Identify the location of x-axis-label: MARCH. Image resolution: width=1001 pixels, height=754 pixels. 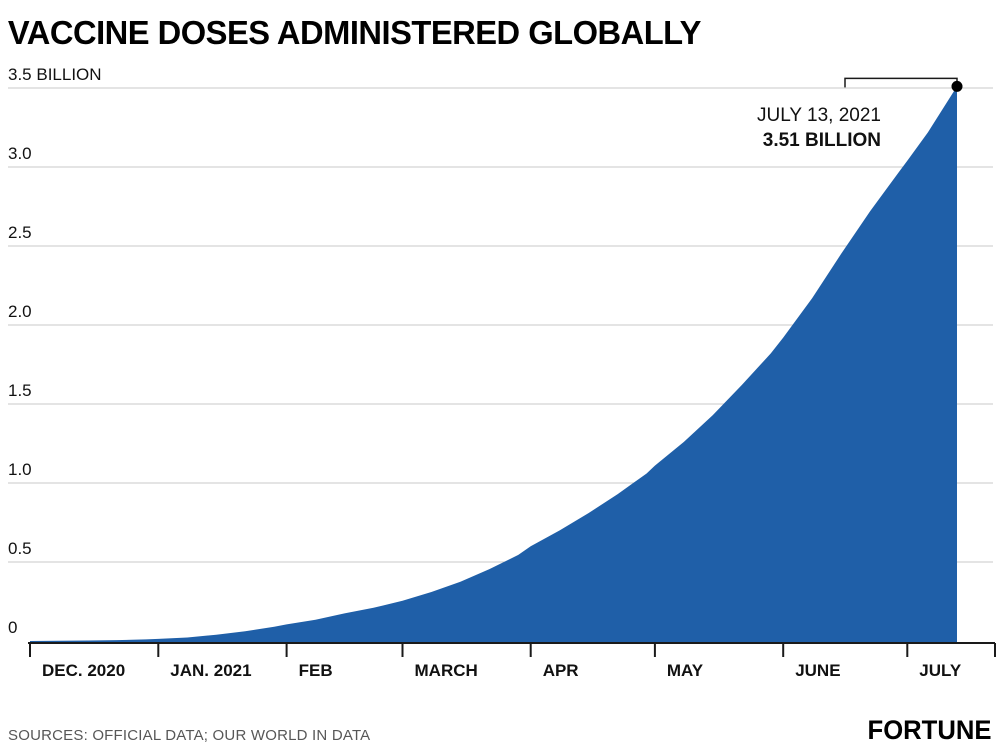
(446, 670).